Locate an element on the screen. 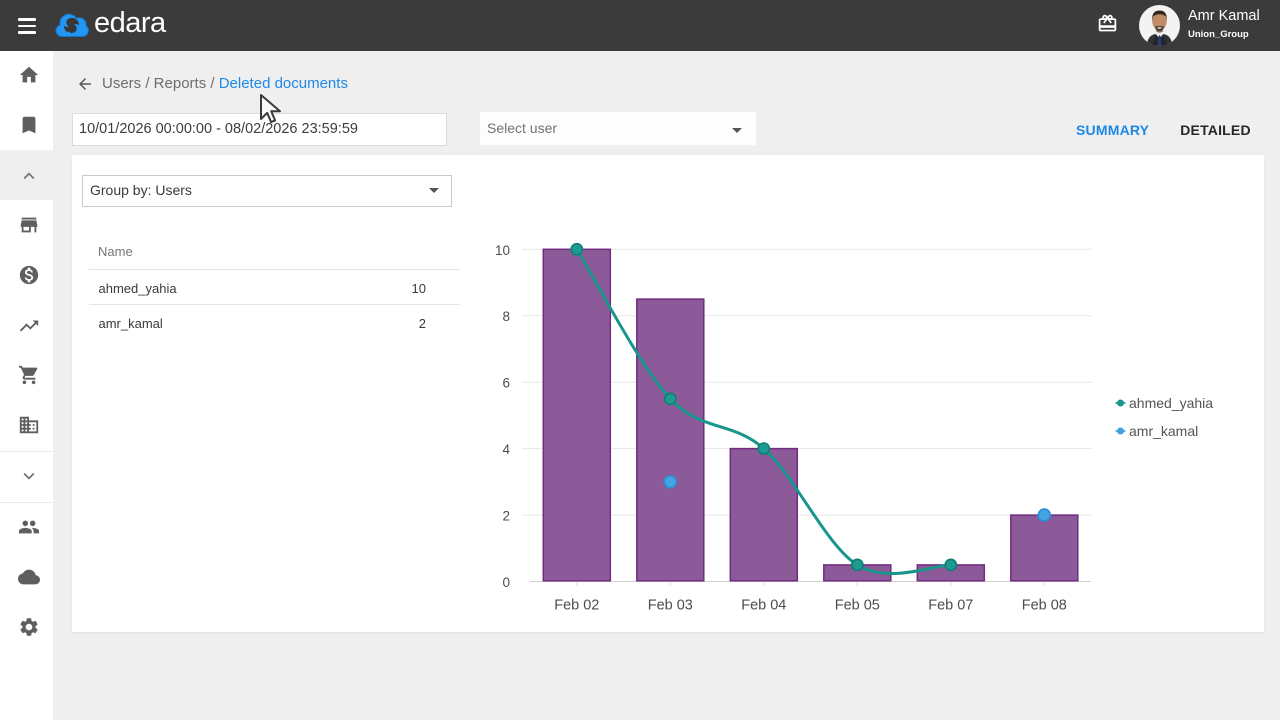 This screenshot has width=1280, height=720. svg-text: 10 is located at coordinates (502, 250).